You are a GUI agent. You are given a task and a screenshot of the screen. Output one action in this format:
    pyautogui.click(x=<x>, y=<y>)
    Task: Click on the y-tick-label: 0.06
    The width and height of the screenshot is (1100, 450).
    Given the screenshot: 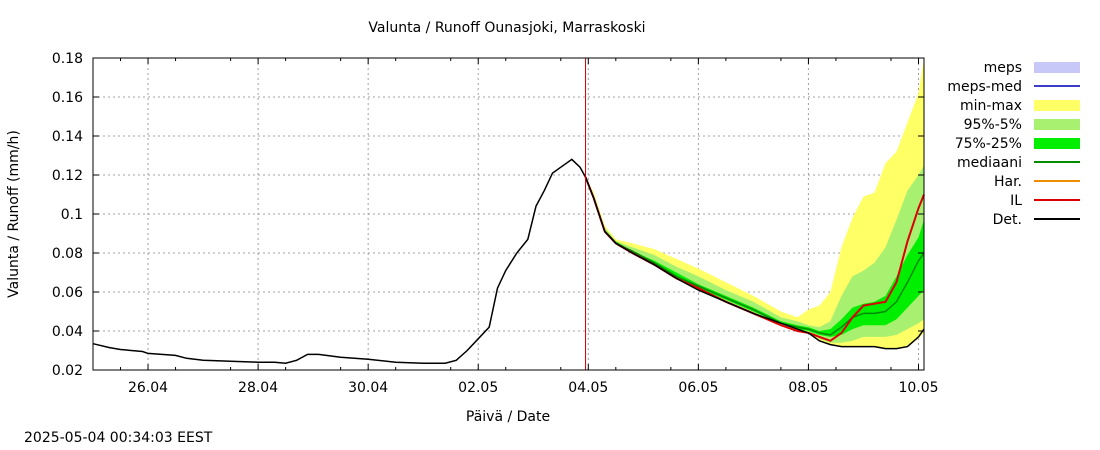 What is the action you would take?
    pyautogui.click(x=67, y=293)
    